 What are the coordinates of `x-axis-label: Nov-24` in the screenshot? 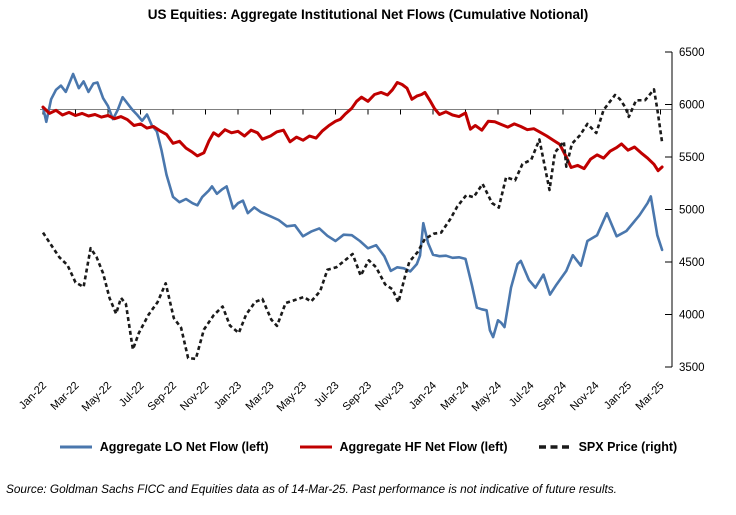 It's located at (585, 397).